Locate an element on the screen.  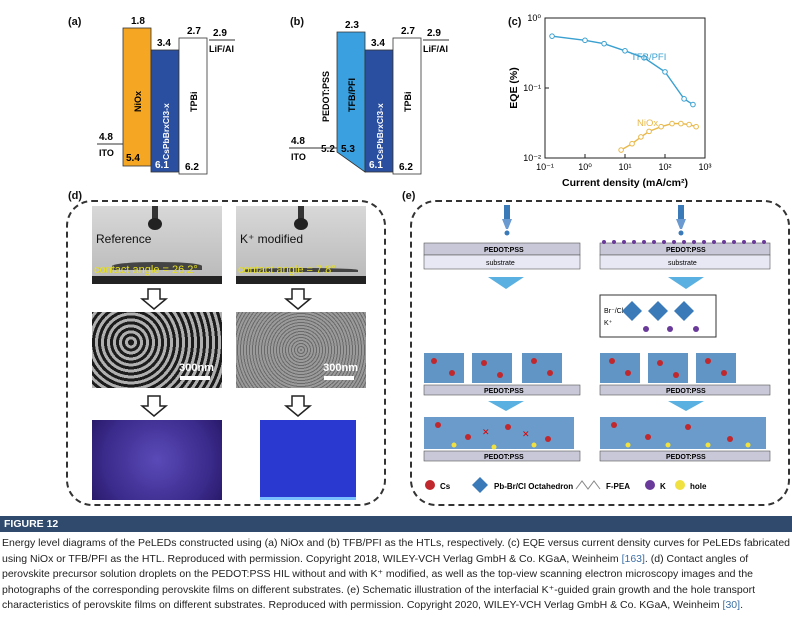
pvk-bottom-level: 6.1 is located at coordinates (162, 165).